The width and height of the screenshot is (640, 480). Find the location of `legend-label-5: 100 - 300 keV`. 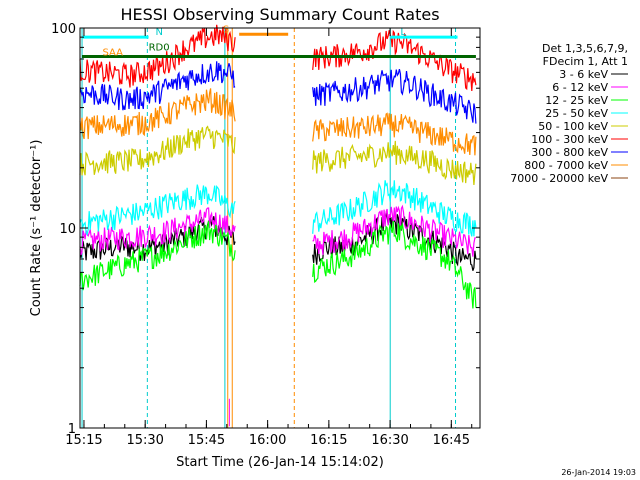

legend-label-5: 100 - 300 keV is located at coordinates (569, 139).